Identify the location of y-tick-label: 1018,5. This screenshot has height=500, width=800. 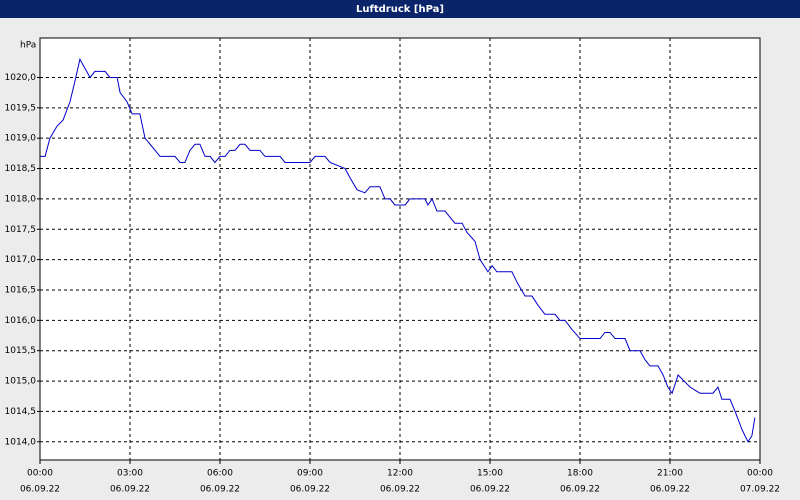
(21, 169).